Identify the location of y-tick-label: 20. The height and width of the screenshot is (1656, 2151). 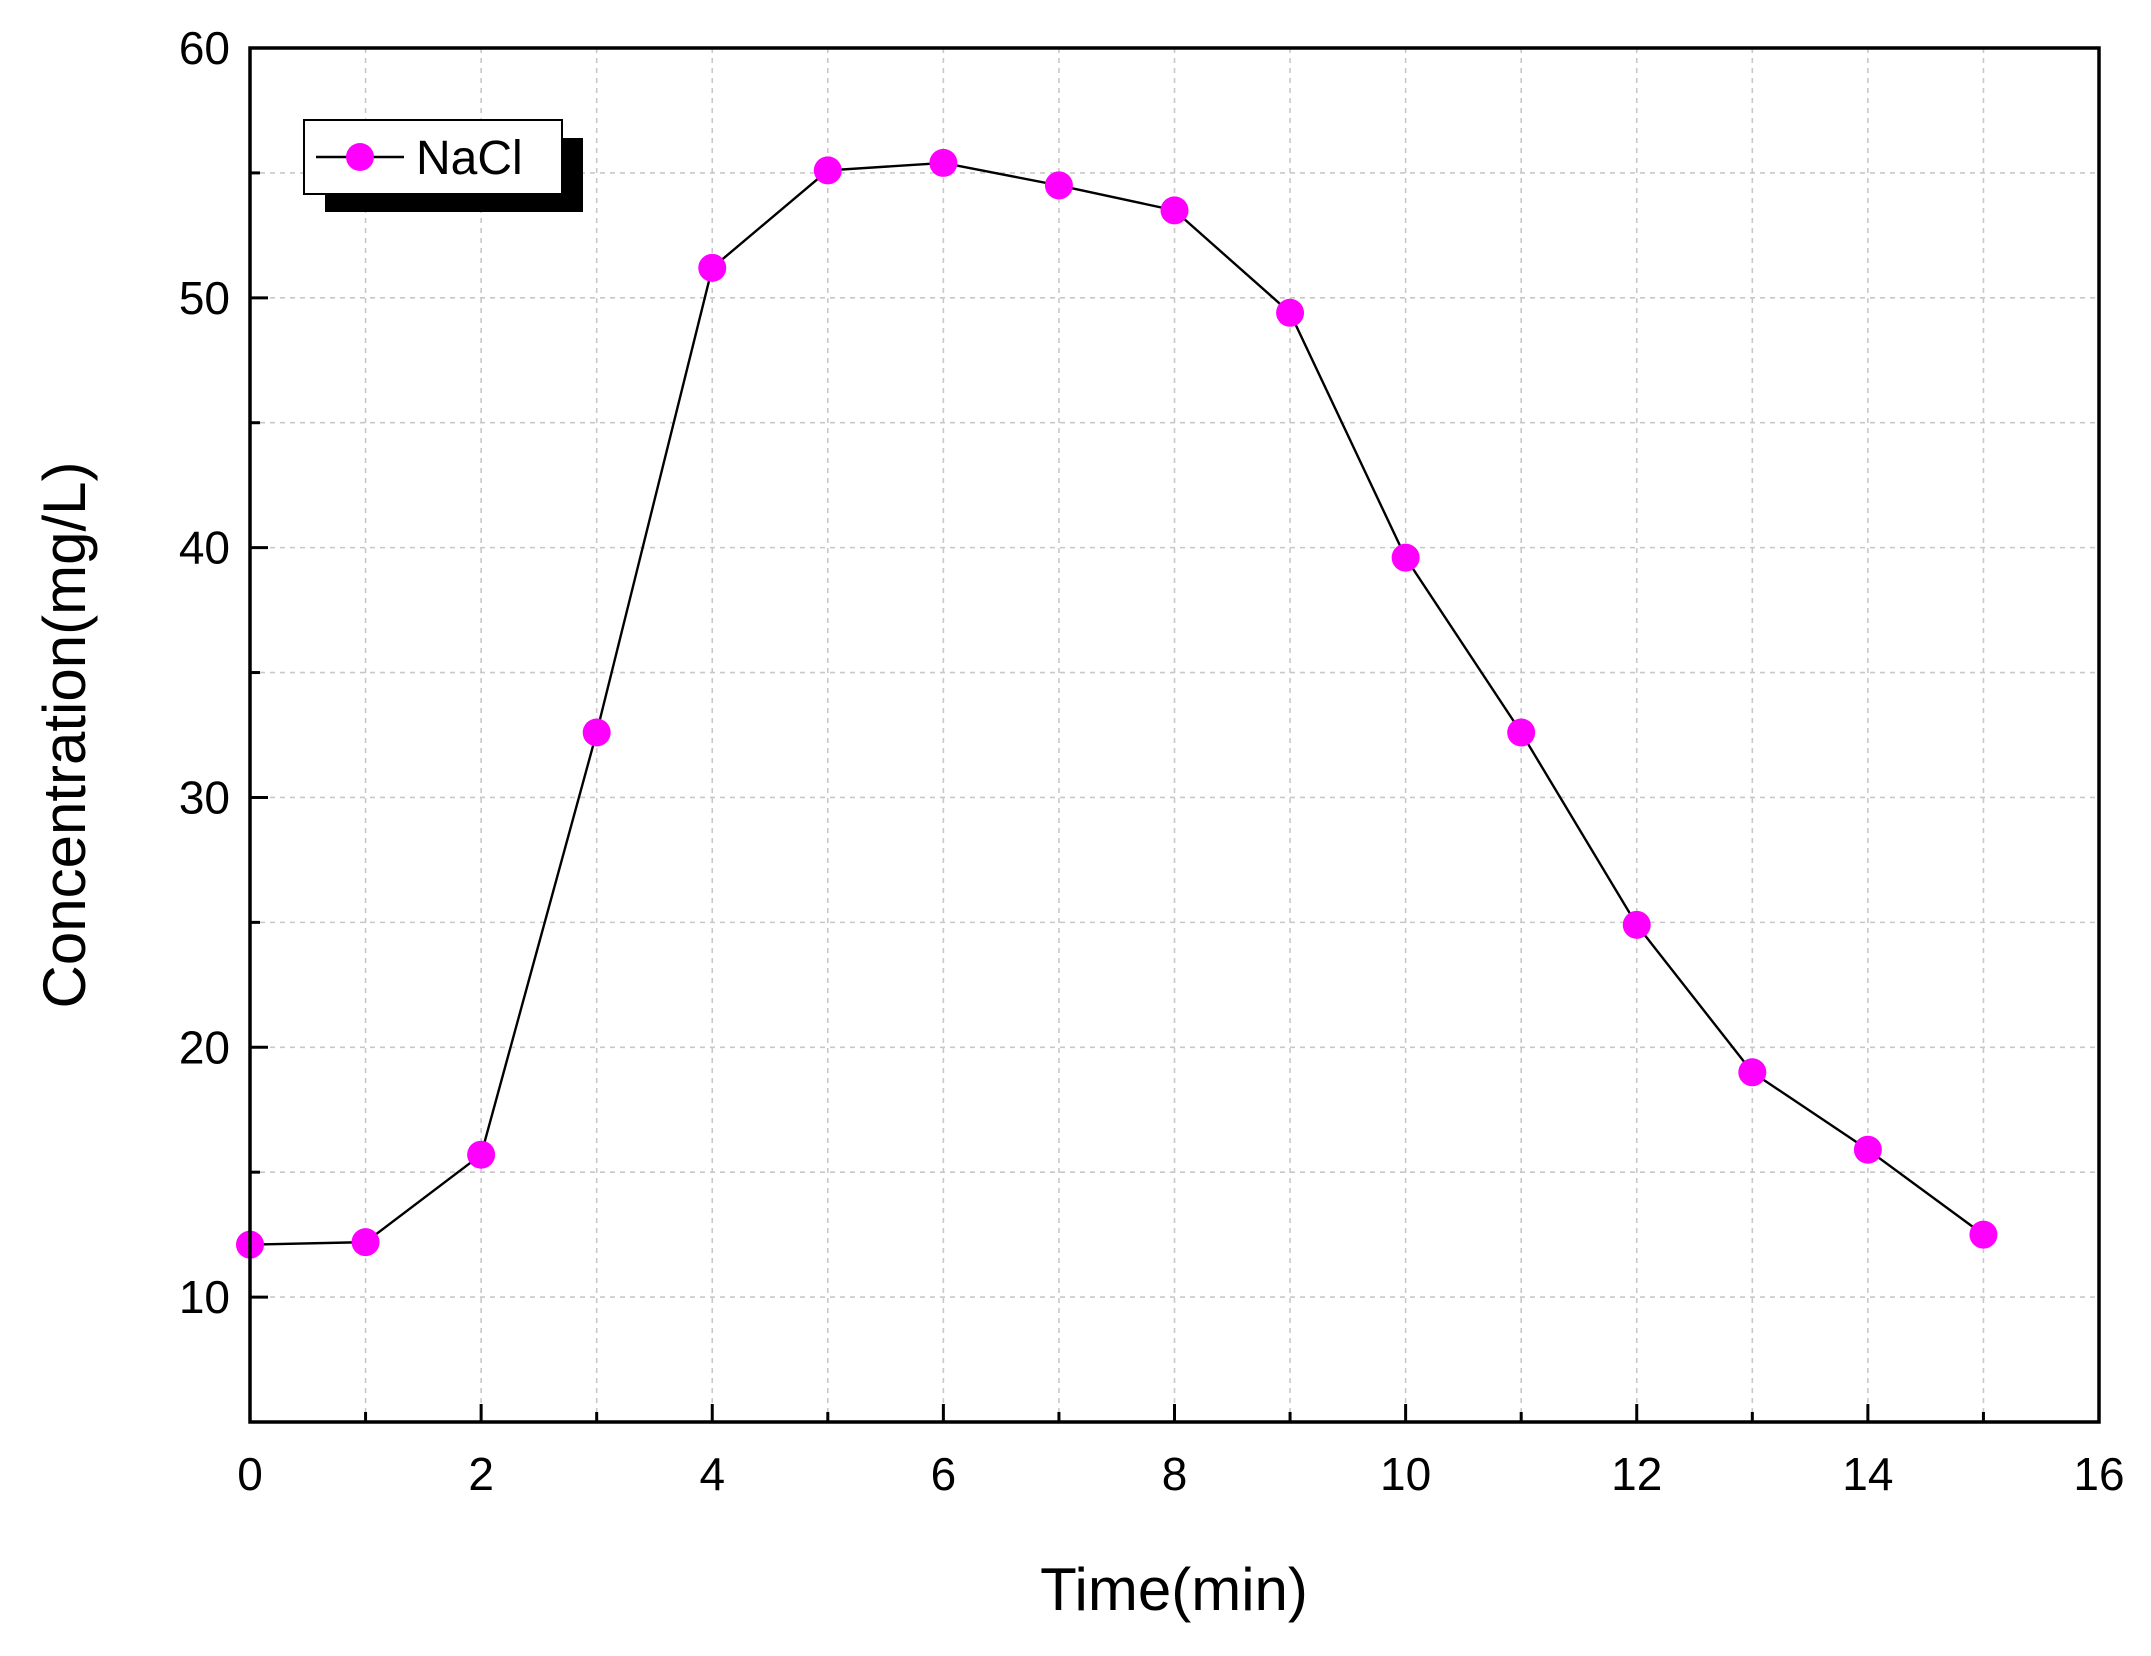
(204, 1047).